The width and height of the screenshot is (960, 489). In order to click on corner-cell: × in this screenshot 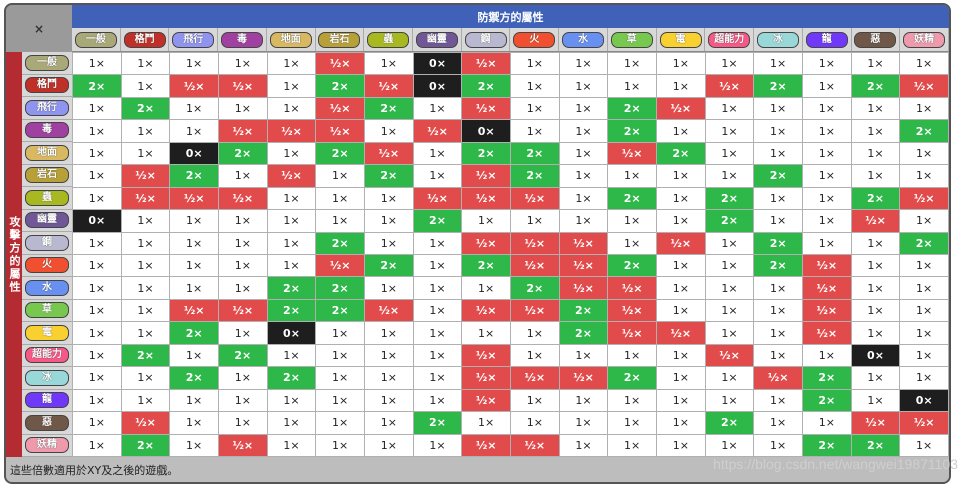, I will do `click(39, 28)`.